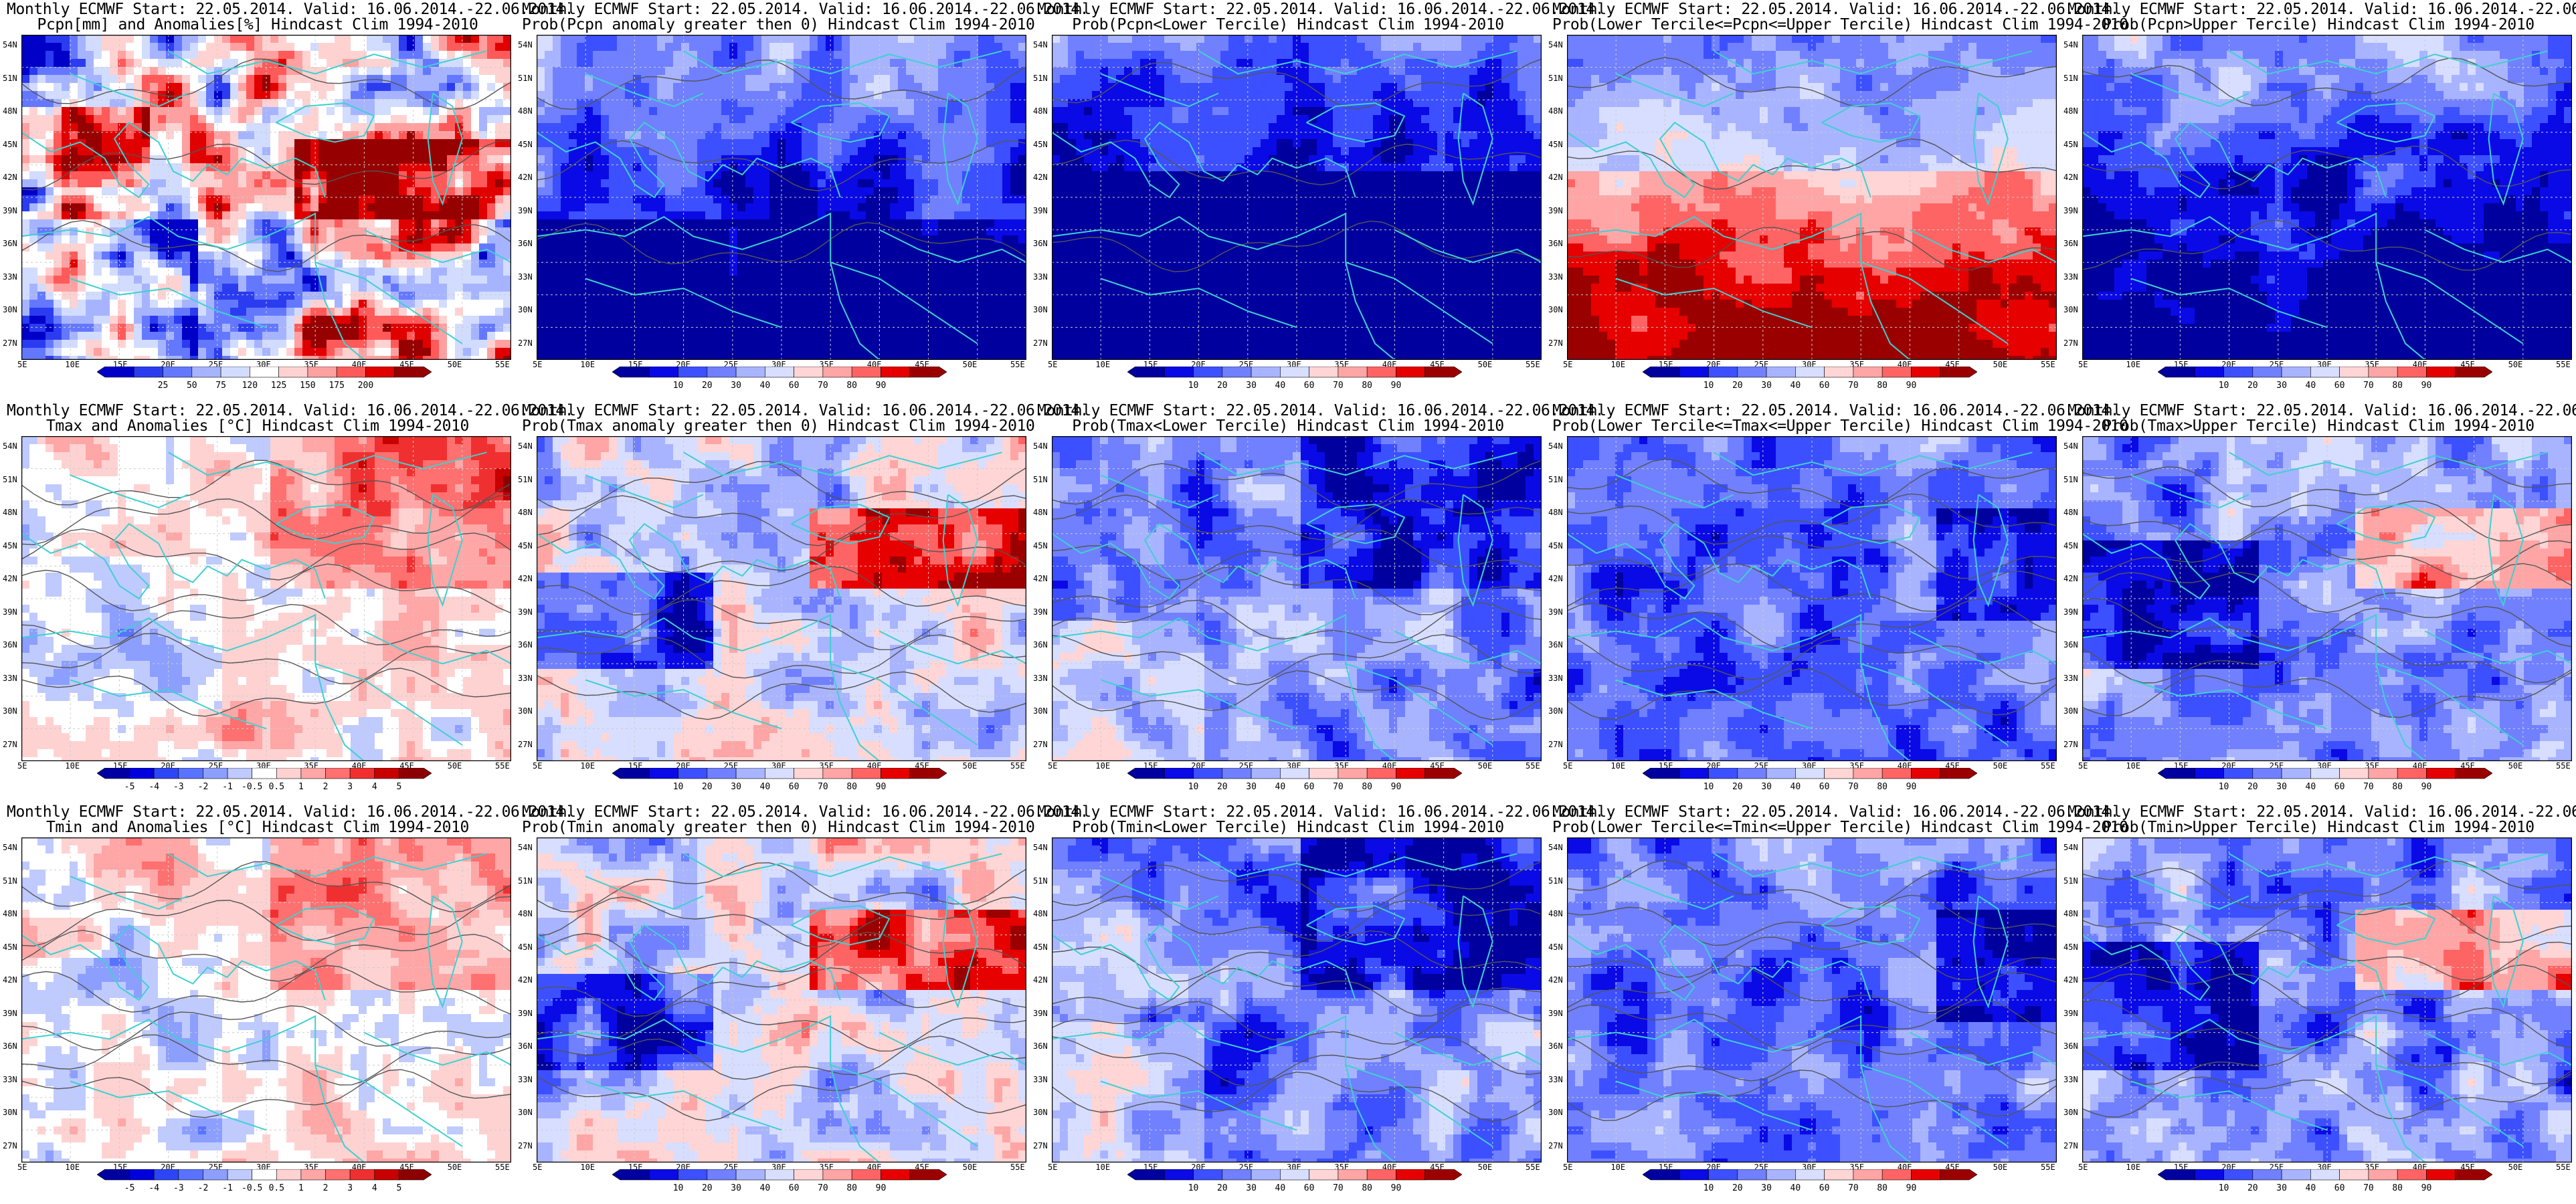  Describe the element at coordinates (1040, 578) in the screenshot. I see `latitude-label: 42N` at that location.